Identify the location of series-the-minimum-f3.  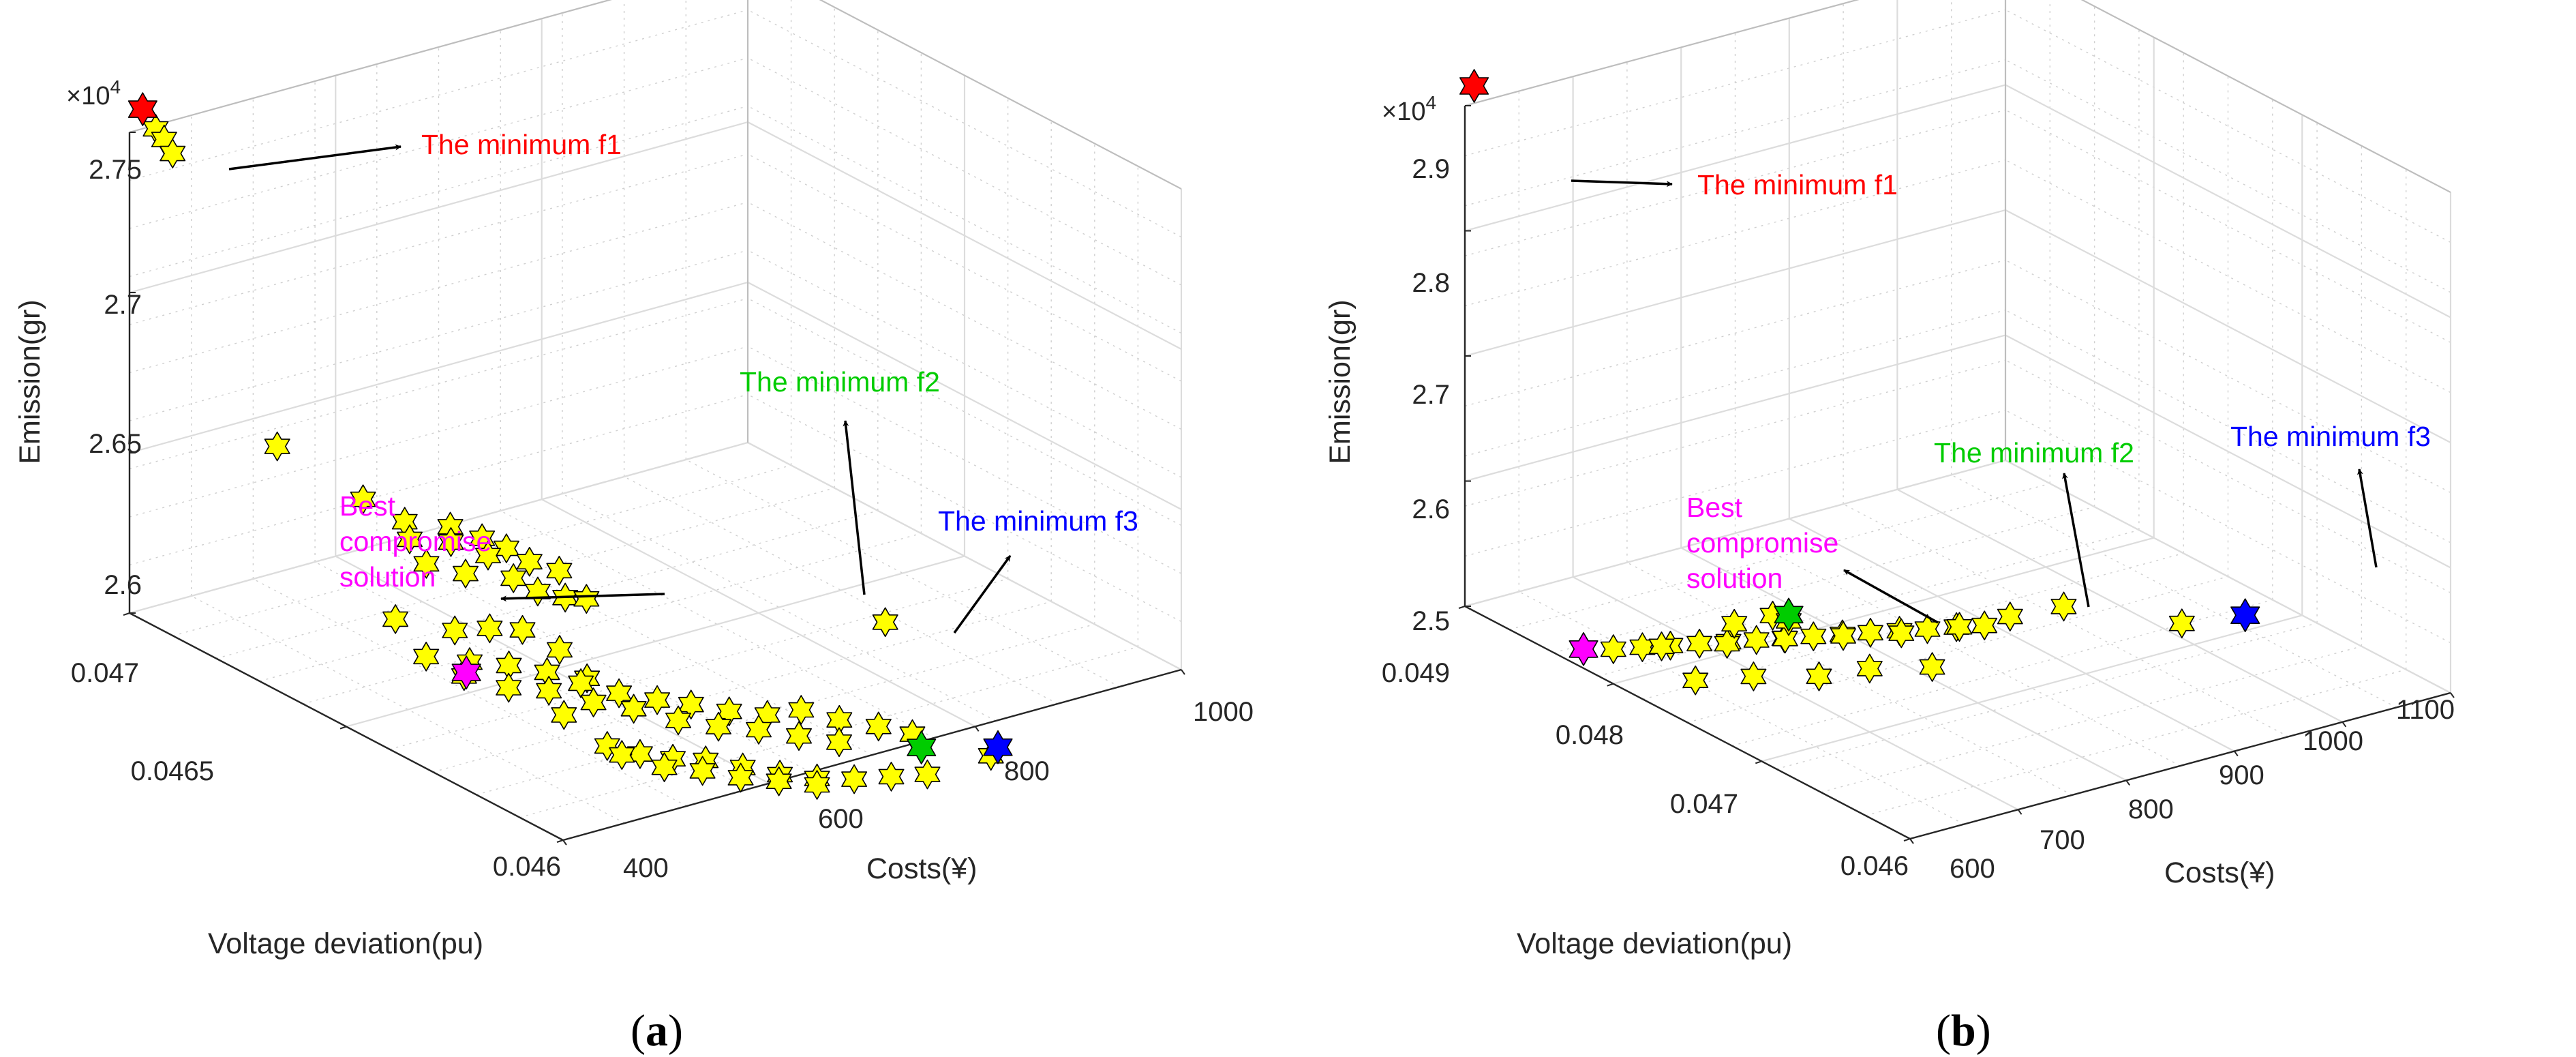
(2245, 615).